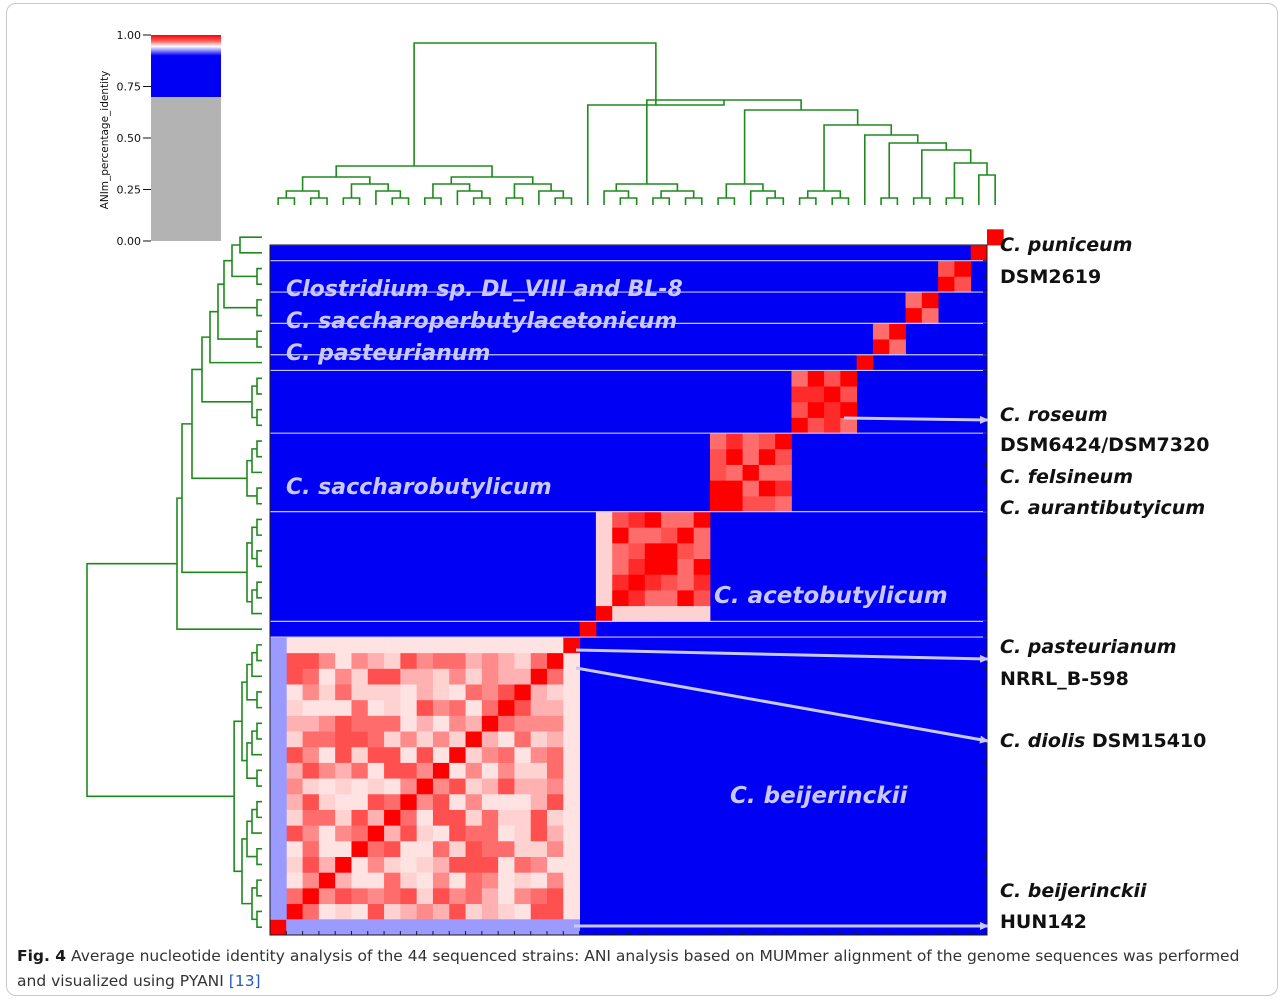 The height and width of the screenshot is (1002, 1285). I want to click on label-nrrl-b-598: NRRL_B-598, so click(1064, 679).